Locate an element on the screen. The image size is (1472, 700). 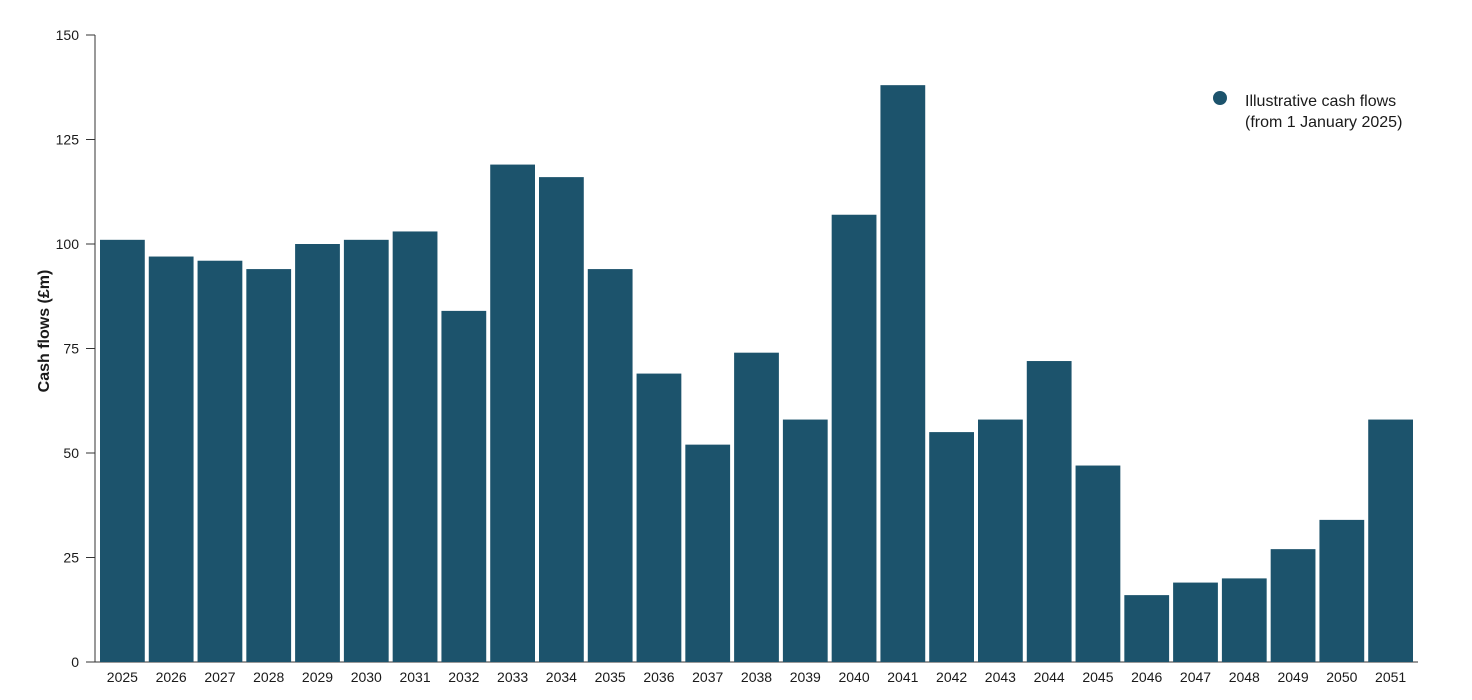
bar-2031 is located at coordinates (415, 446).